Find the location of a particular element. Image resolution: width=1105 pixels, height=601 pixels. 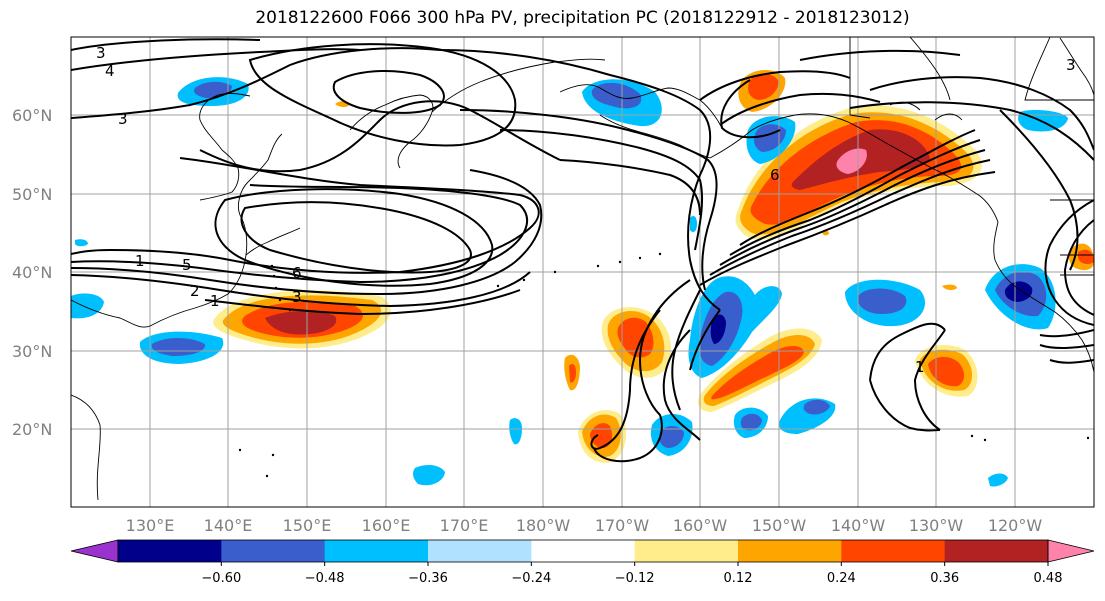

lat-label: 20°N is located at coordinates (32, 429).